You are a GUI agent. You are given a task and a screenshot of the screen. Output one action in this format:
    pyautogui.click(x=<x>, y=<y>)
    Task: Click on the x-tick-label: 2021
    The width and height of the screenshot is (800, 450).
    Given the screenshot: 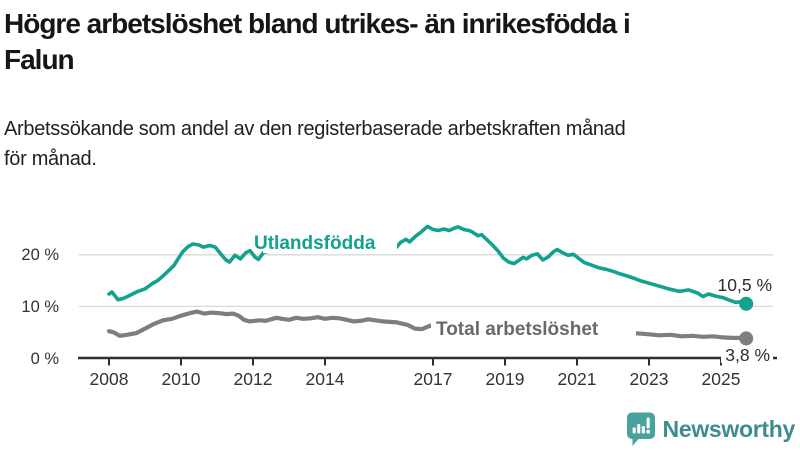 What is the action you would take?
    pyautogui.click(x=577, y=379)
    